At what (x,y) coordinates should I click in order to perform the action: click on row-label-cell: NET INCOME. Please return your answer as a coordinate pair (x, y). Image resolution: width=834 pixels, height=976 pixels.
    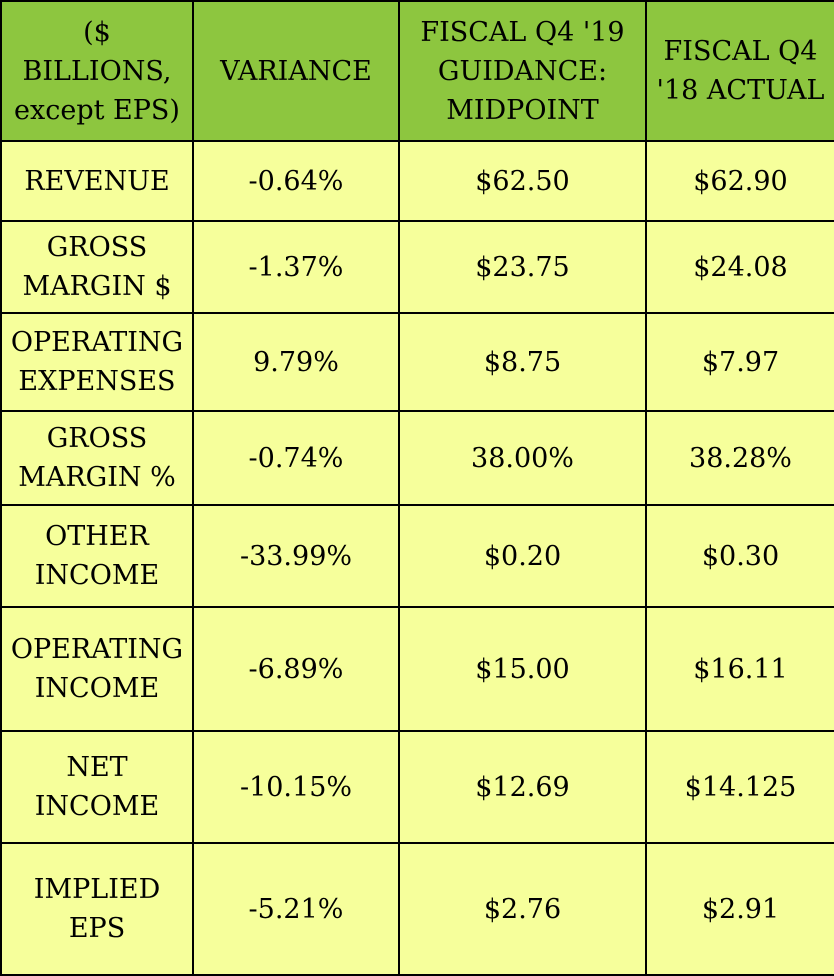
    Looking at the image, I should click on (97, 787).